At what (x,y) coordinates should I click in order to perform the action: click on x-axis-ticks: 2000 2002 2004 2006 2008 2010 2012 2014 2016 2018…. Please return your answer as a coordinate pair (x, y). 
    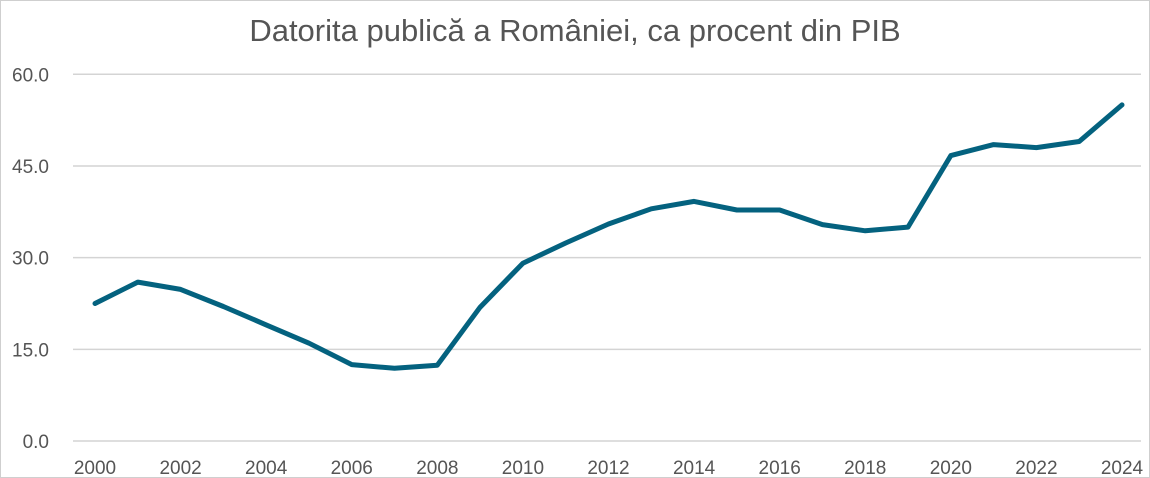
    Looking at the image, I should click on (609, 467).